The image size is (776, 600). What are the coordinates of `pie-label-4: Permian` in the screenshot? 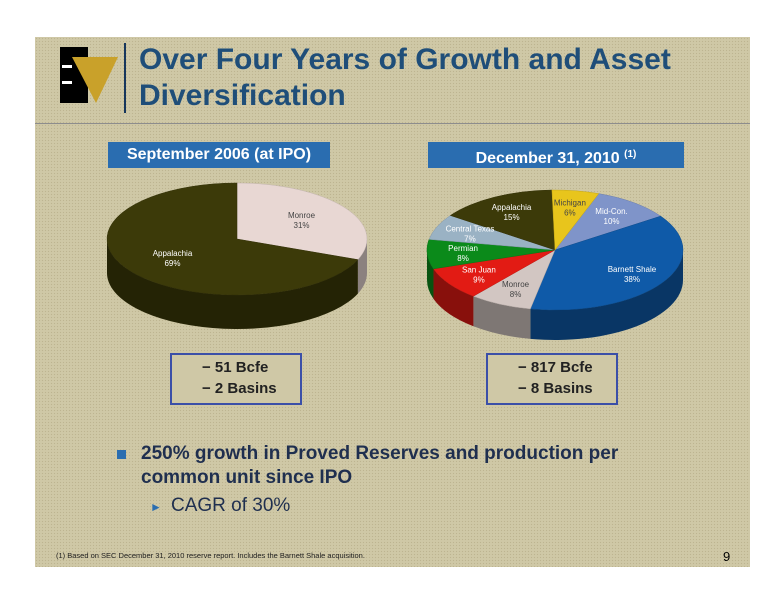 It's located at (463, 248).